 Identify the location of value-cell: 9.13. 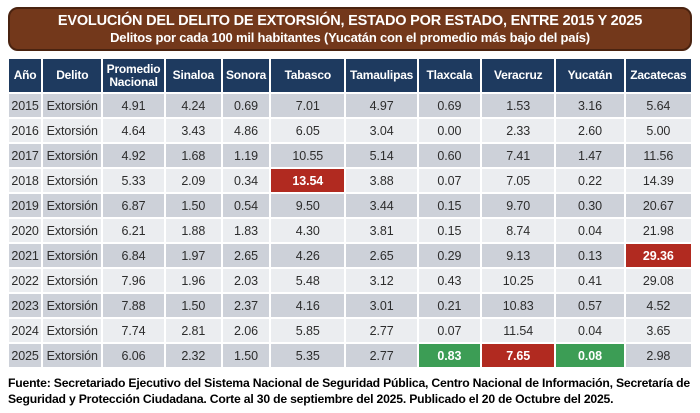
(518, 255).